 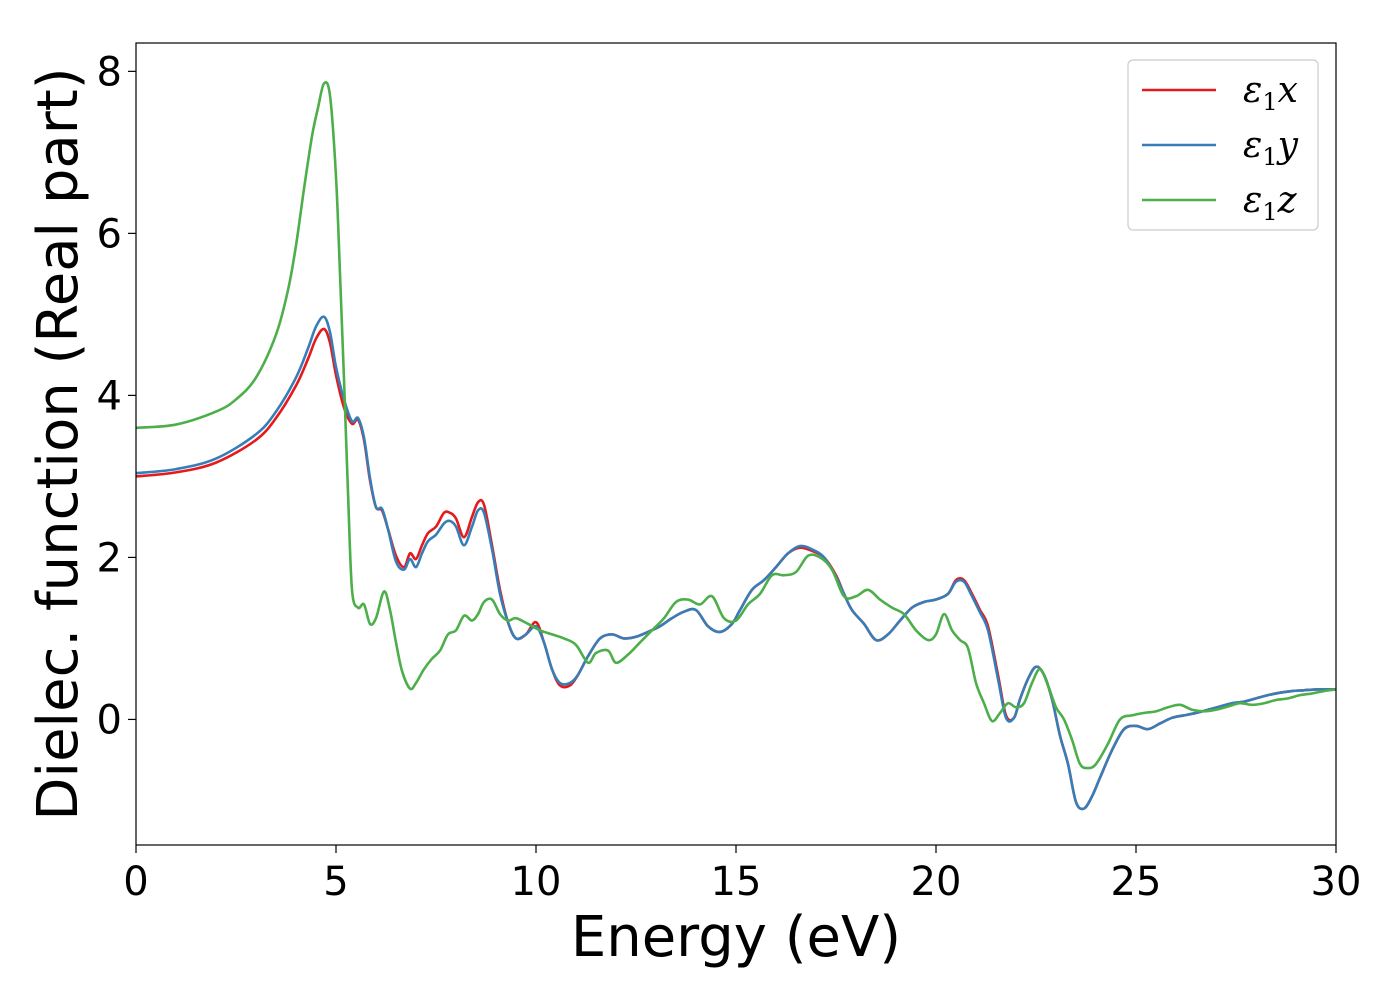 I want to click on x-tick-label: 0, so click(x=135, y=882).